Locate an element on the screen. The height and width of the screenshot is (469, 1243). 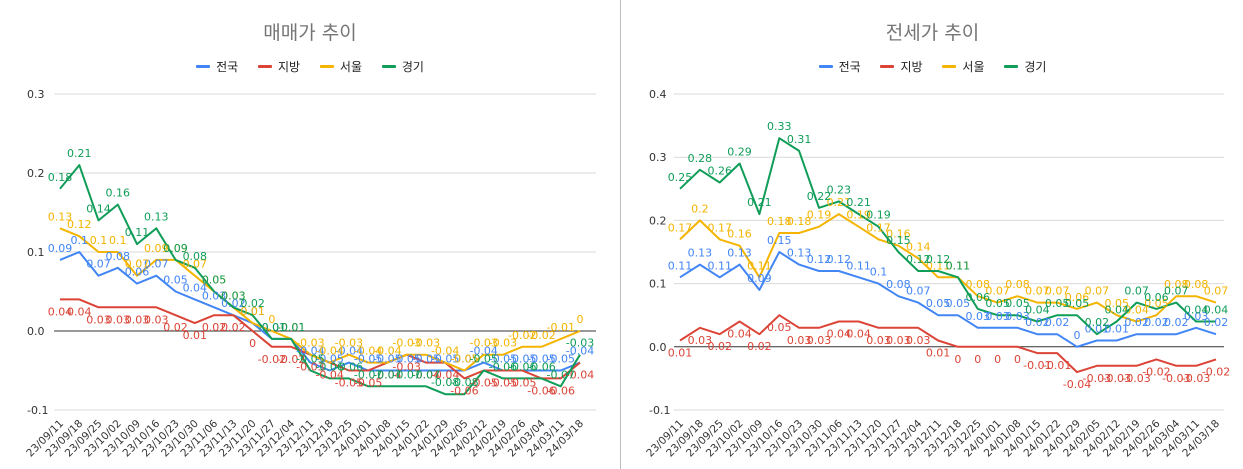
data-label-seoul: 0.09 is located at coordinates (175, 248).